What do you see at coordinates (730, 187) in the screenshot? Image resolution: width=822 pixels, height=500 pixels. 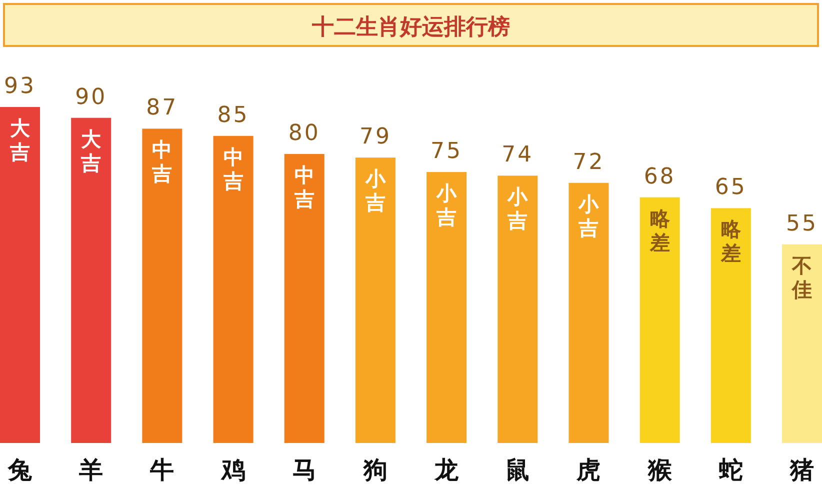 I see `data-label: 65` at bounding box center [730, 187].